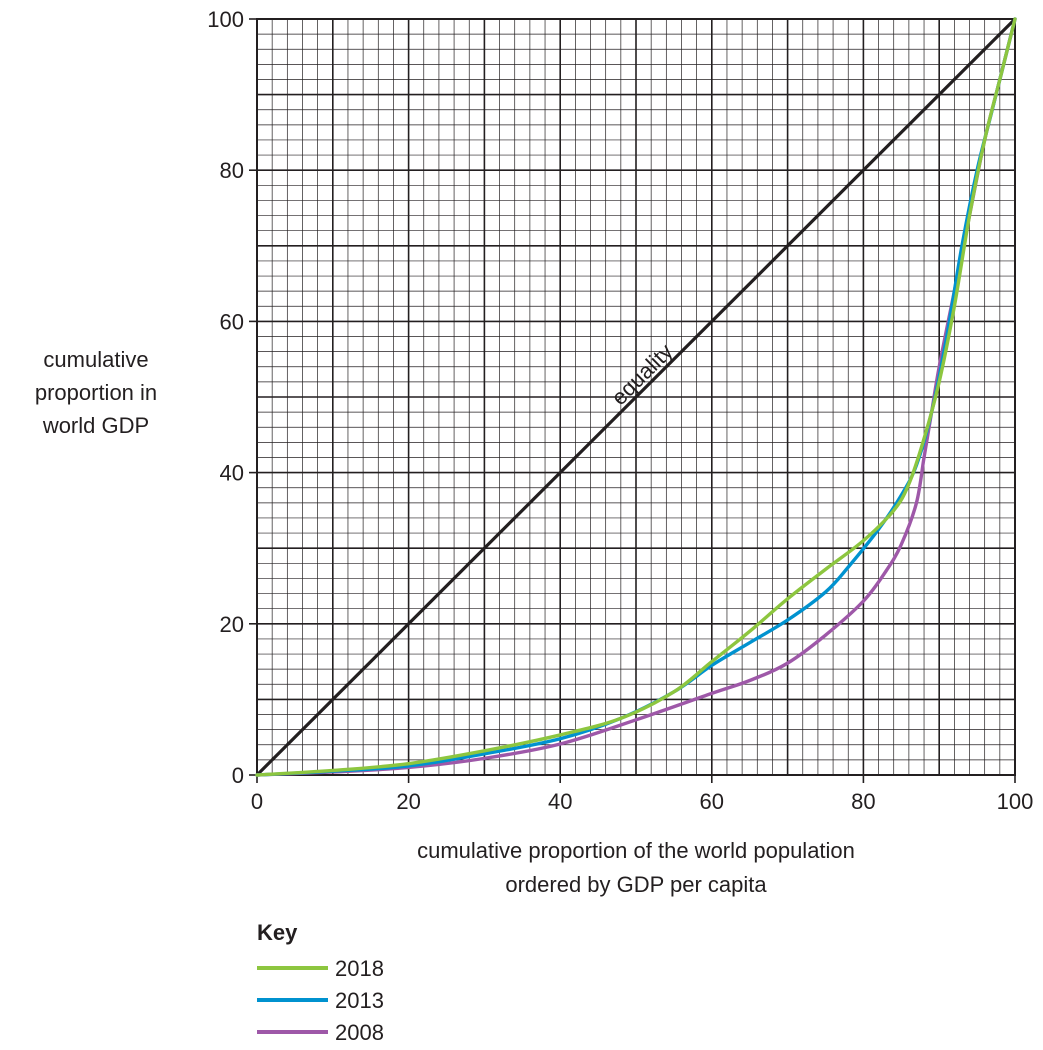 The width and height of the screenshot is (1043, 1050). What do you see at coordinates (232, 473) in the screenshot?
I see `y-tick-label: 40` at bounding box center [232, 473].